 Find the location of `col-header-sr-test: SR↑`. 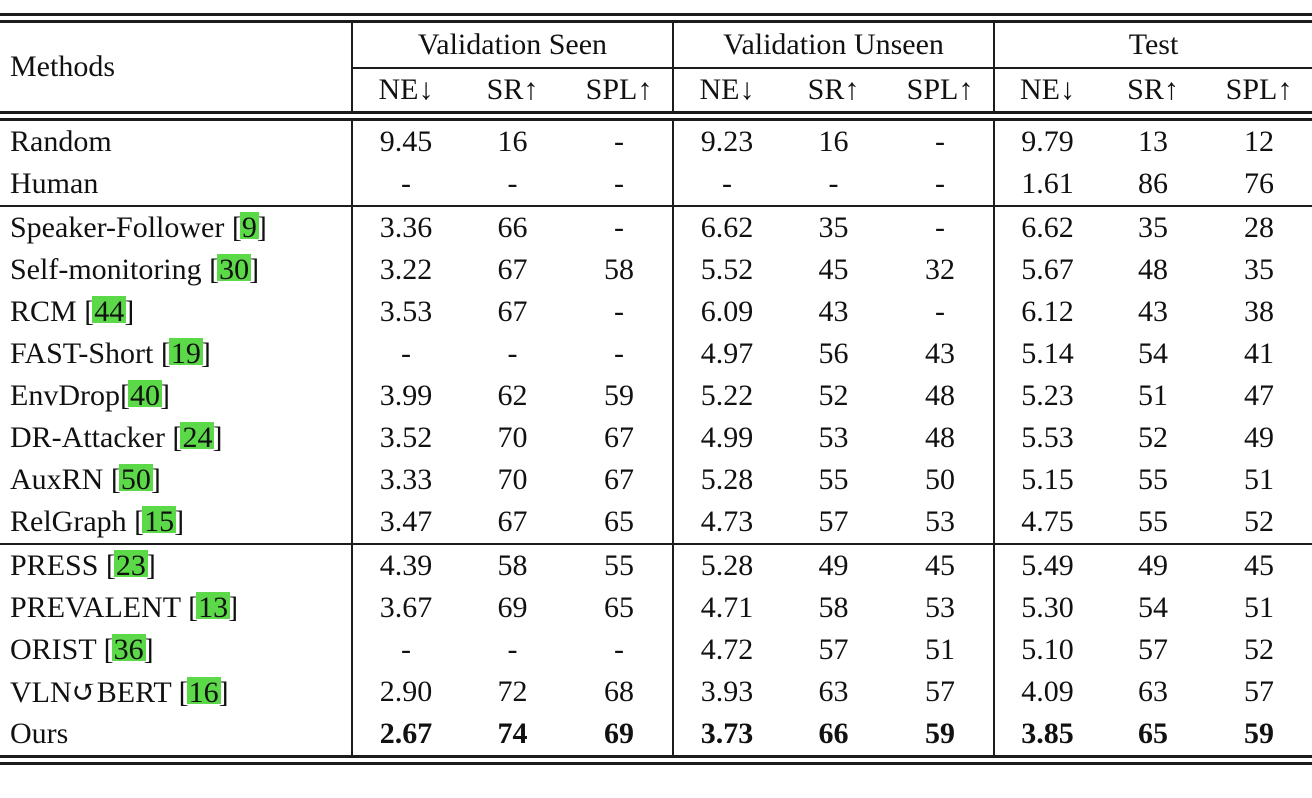

col-header-sr-test: SR↑ is located at coordinates (1153, 89).